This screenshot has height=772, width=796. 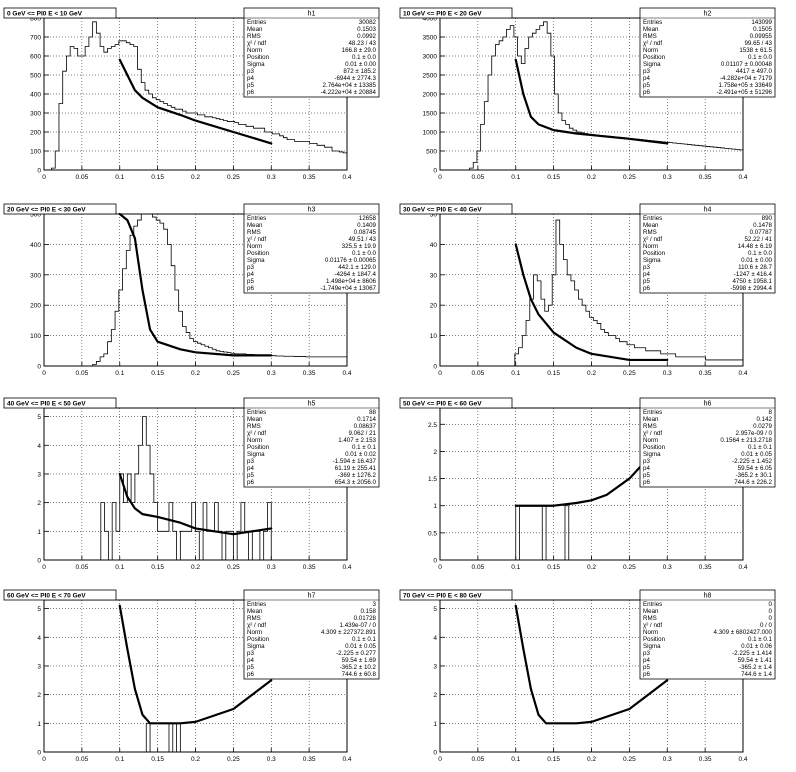 What do you see at coordinates (362, 43) in the screenshot?
I see `stats-value: 48.23 / 43` at bounding box center [362, 43].